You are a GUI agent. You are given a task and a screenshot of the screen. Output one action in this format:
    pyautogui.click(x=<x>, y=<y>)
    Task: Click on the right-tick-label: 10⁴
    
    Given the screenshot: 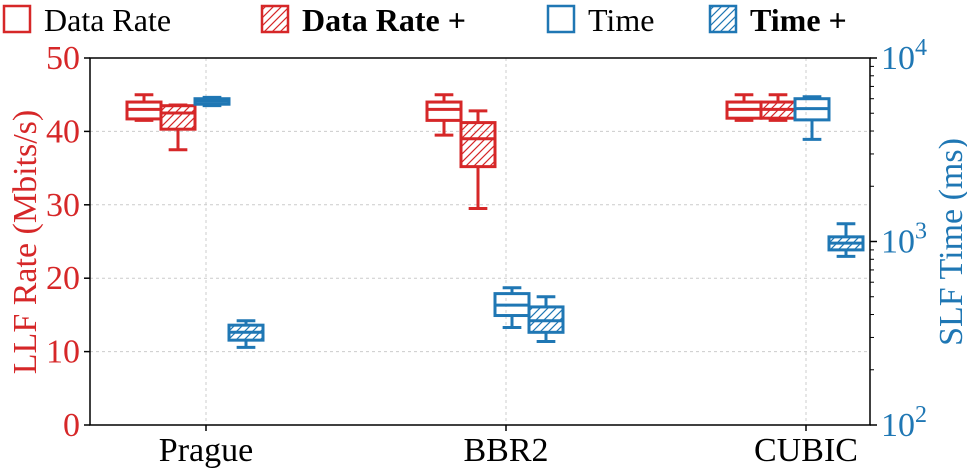 What is the action you would take?
    pyautogui.click(x=904, y=56)
    